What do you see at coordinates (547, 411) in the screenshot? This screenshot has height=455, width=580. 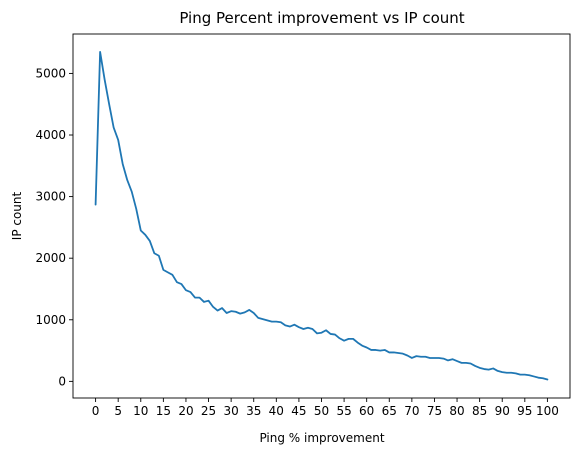 I see `x-tick-label: 100` at bounding box center [547, 411].